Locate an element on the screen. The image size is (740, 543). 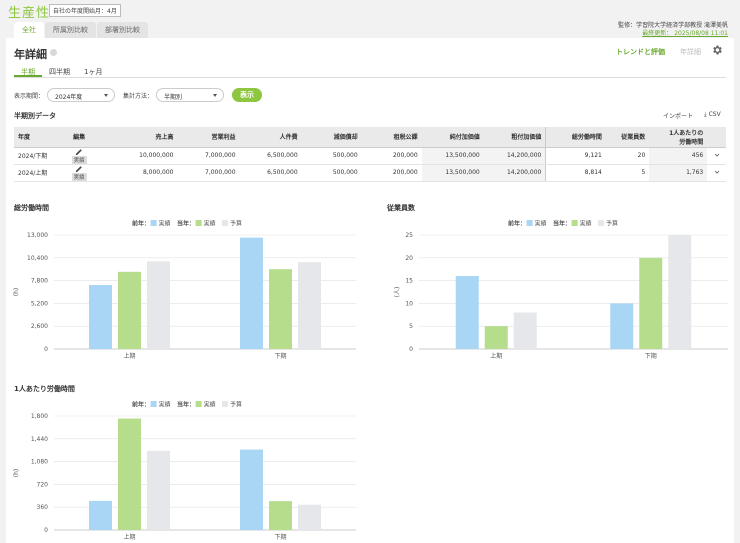
tab-quarter: 四半期 is located at coordinates (59, 72).